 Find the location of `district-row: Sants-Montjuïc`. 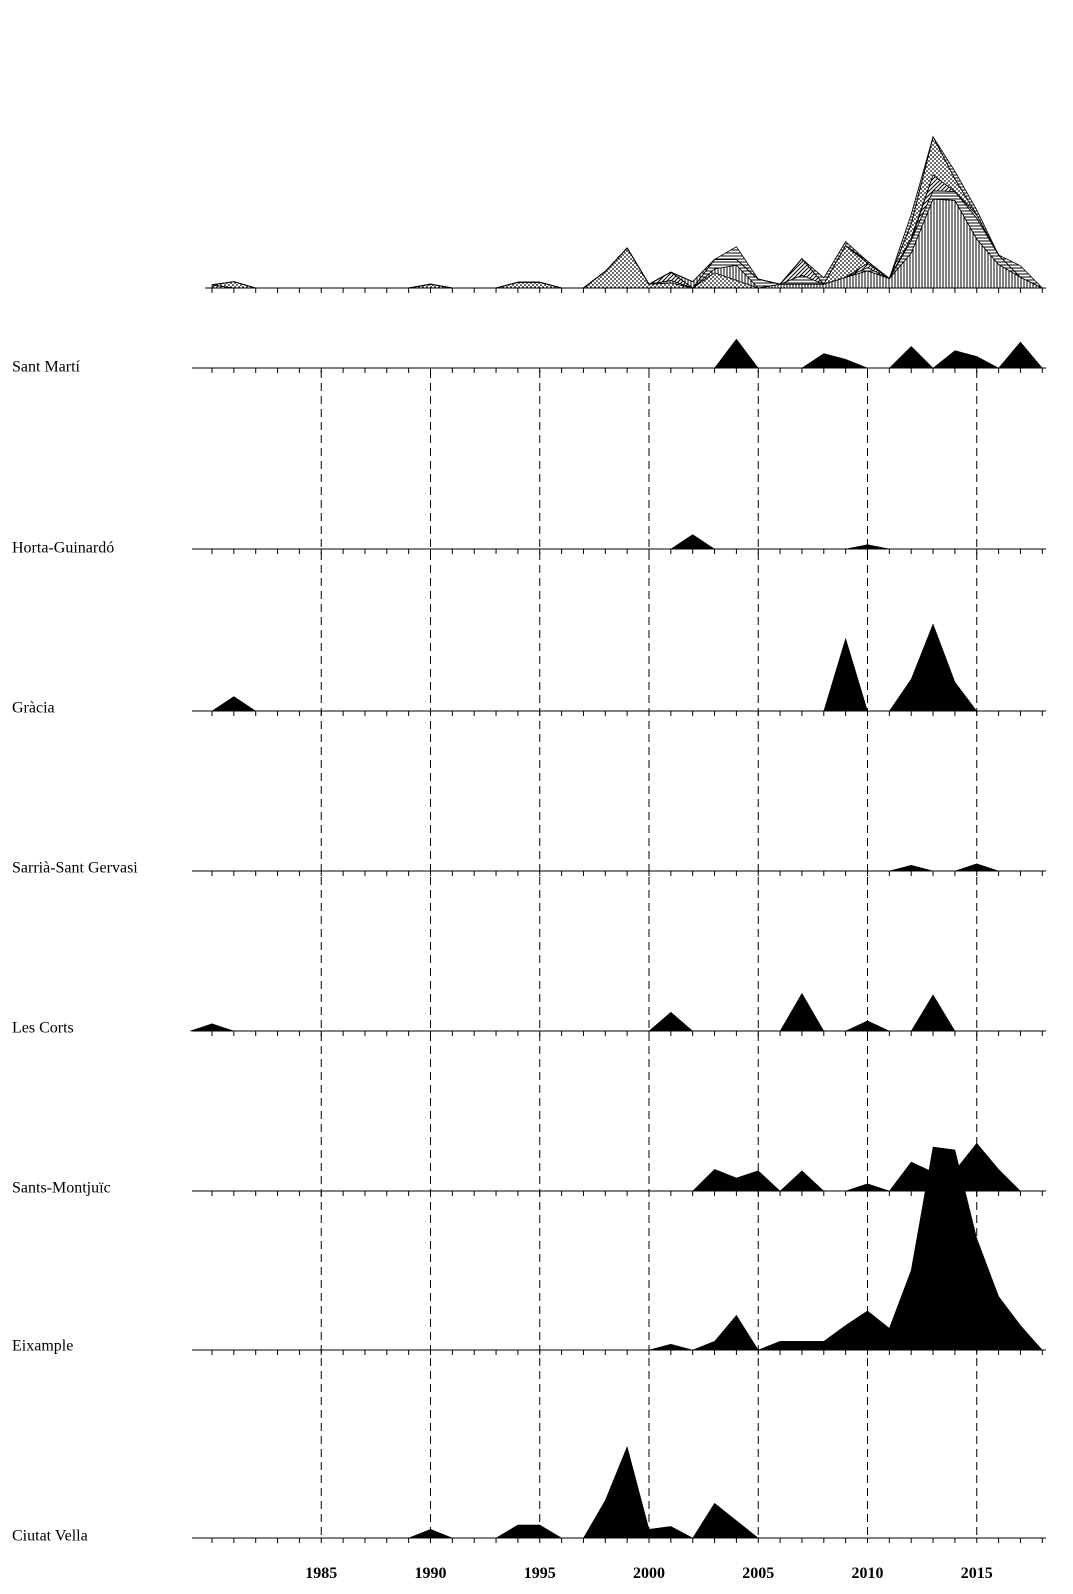

district-row: Sants-Montjuïc is located at coordinates (529, 1169).